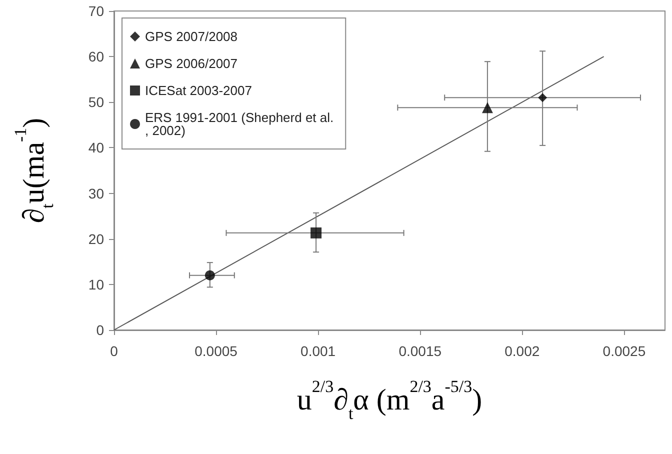  Describe the element at coordinates (191, 36) in the screenshot. I see `legend-label: GPS 2007/2008` at that location.